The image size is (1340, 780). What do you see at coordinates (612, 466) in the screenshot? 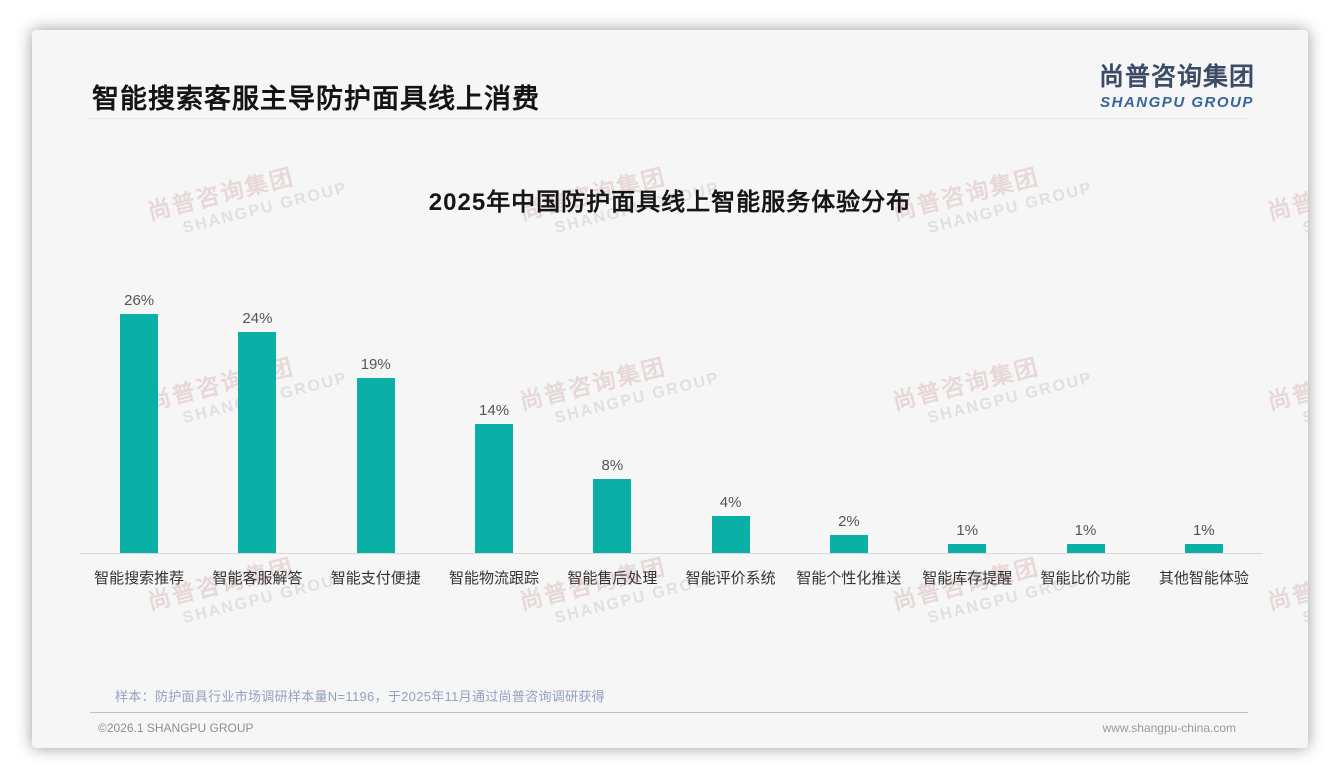
I see `bar-value-label: 8%` at bounding box center [612, 466].